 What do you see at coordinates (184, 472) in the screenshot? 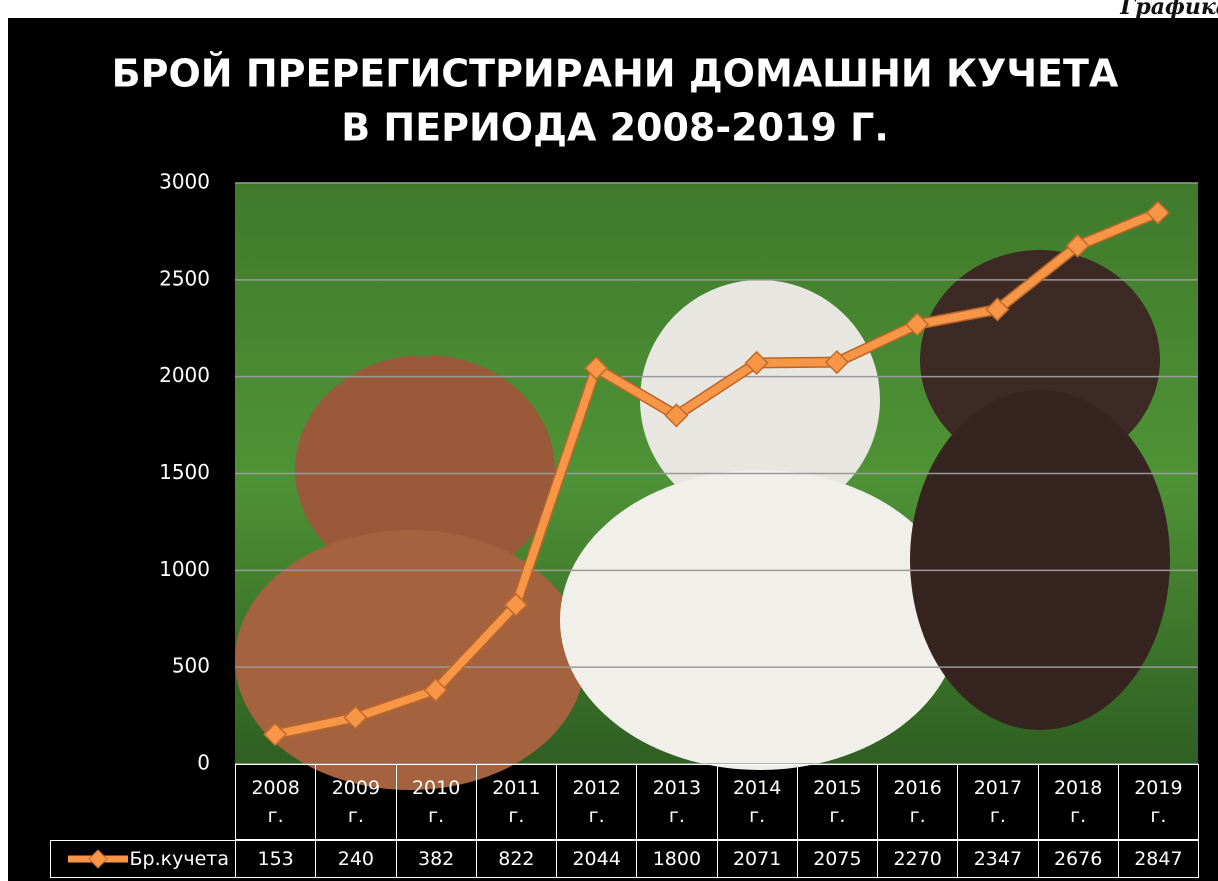
I see `y-tick-label: 1500` at bounding box center [184, 472].